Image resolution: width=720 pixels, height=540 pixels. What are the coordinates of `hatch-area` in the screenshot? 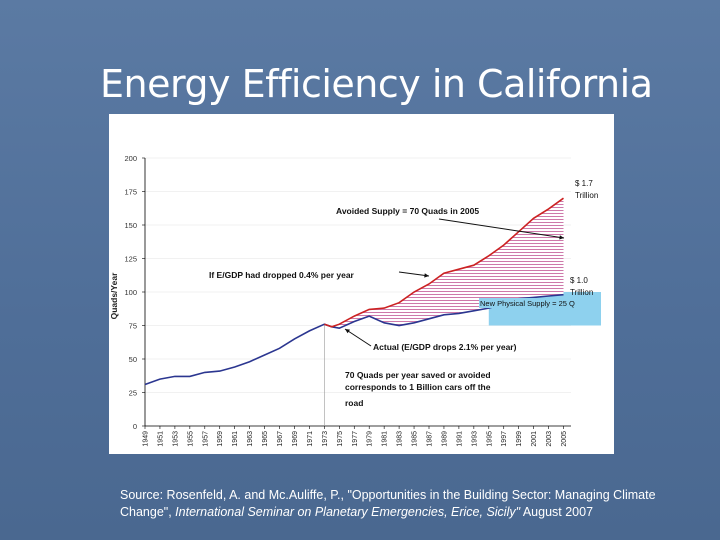 It's located at (451, 263).